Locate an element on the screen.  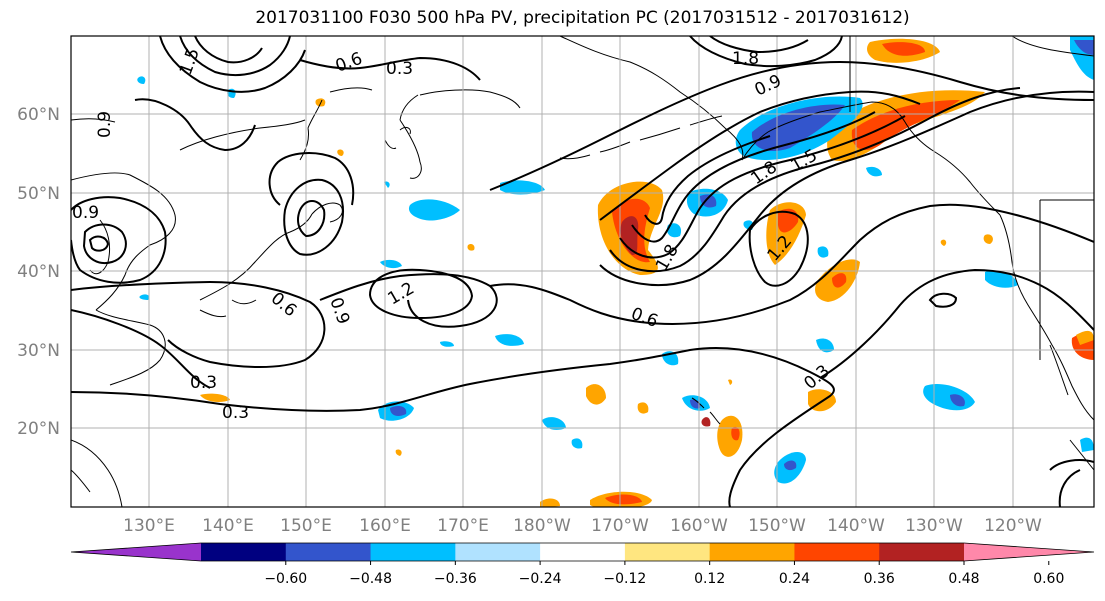
colorbar-tick-label: −0.48 is located at coordinates (370, 579).